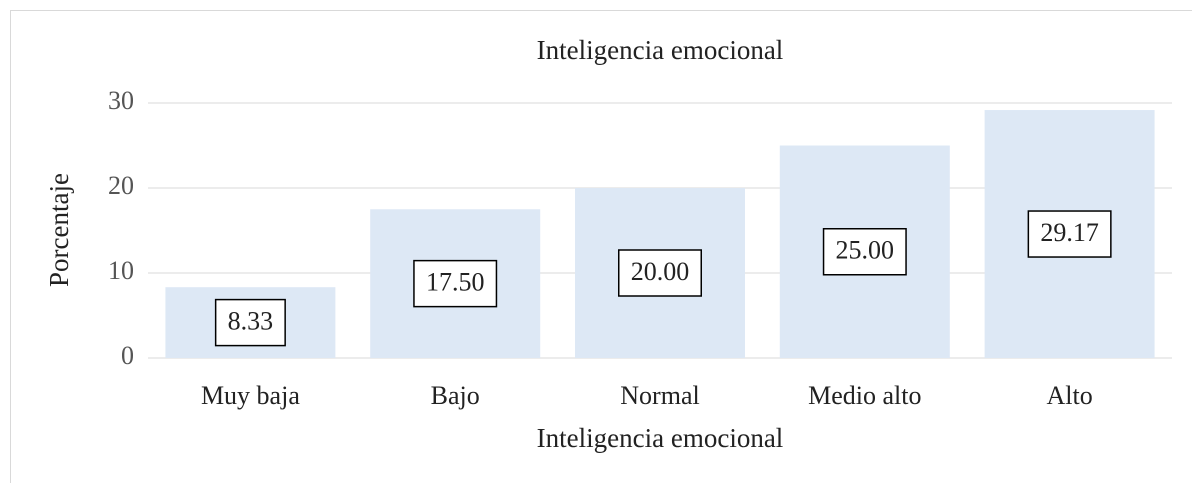  What do you see at coordinates (455, 395) in the screenshot?
I see `x-tick-label: Bajo` at bounding box center [455, 395].